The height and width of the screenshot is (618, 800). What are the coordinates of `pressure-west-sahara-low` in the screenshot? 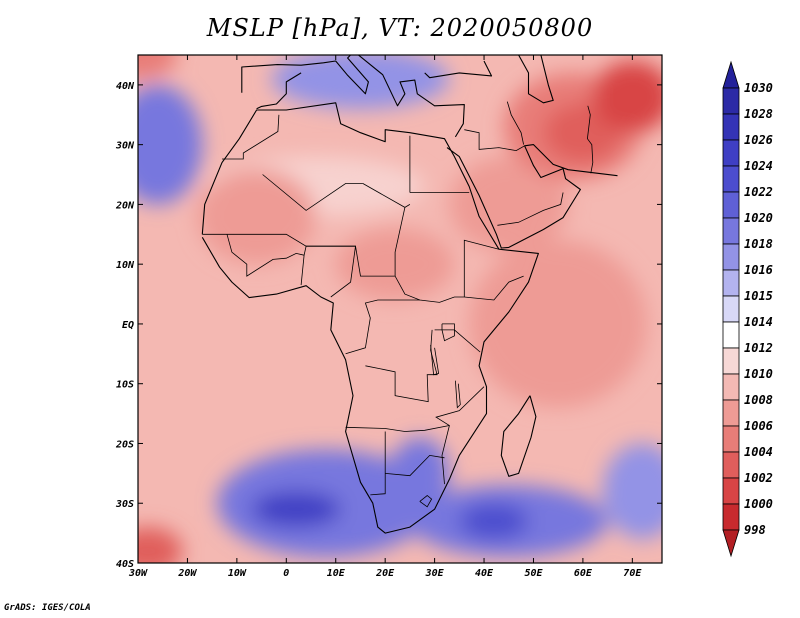 It's located at (256, 216).